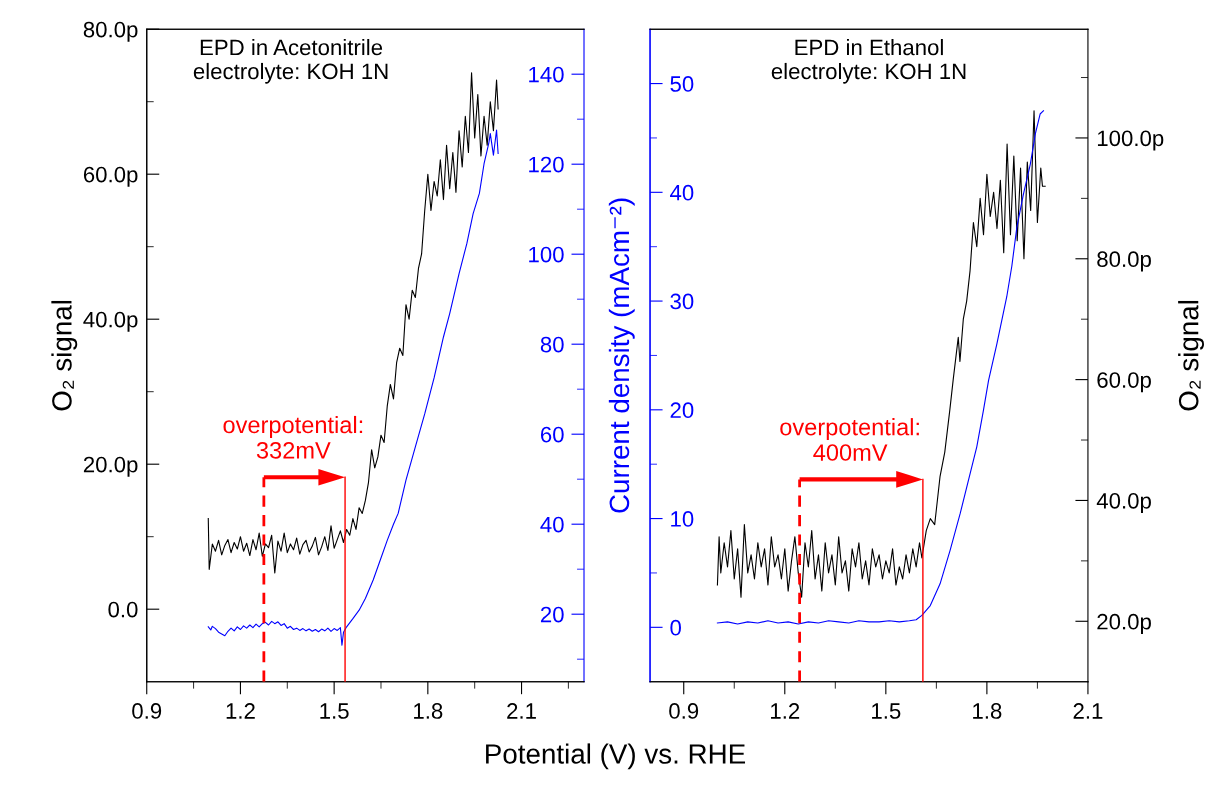 Image resolution: width=1230 pixels, height=789 pixels. Describe the element at coordinates (682, 192) in the screenshot. I see `y-tick-label: 40` at that location.